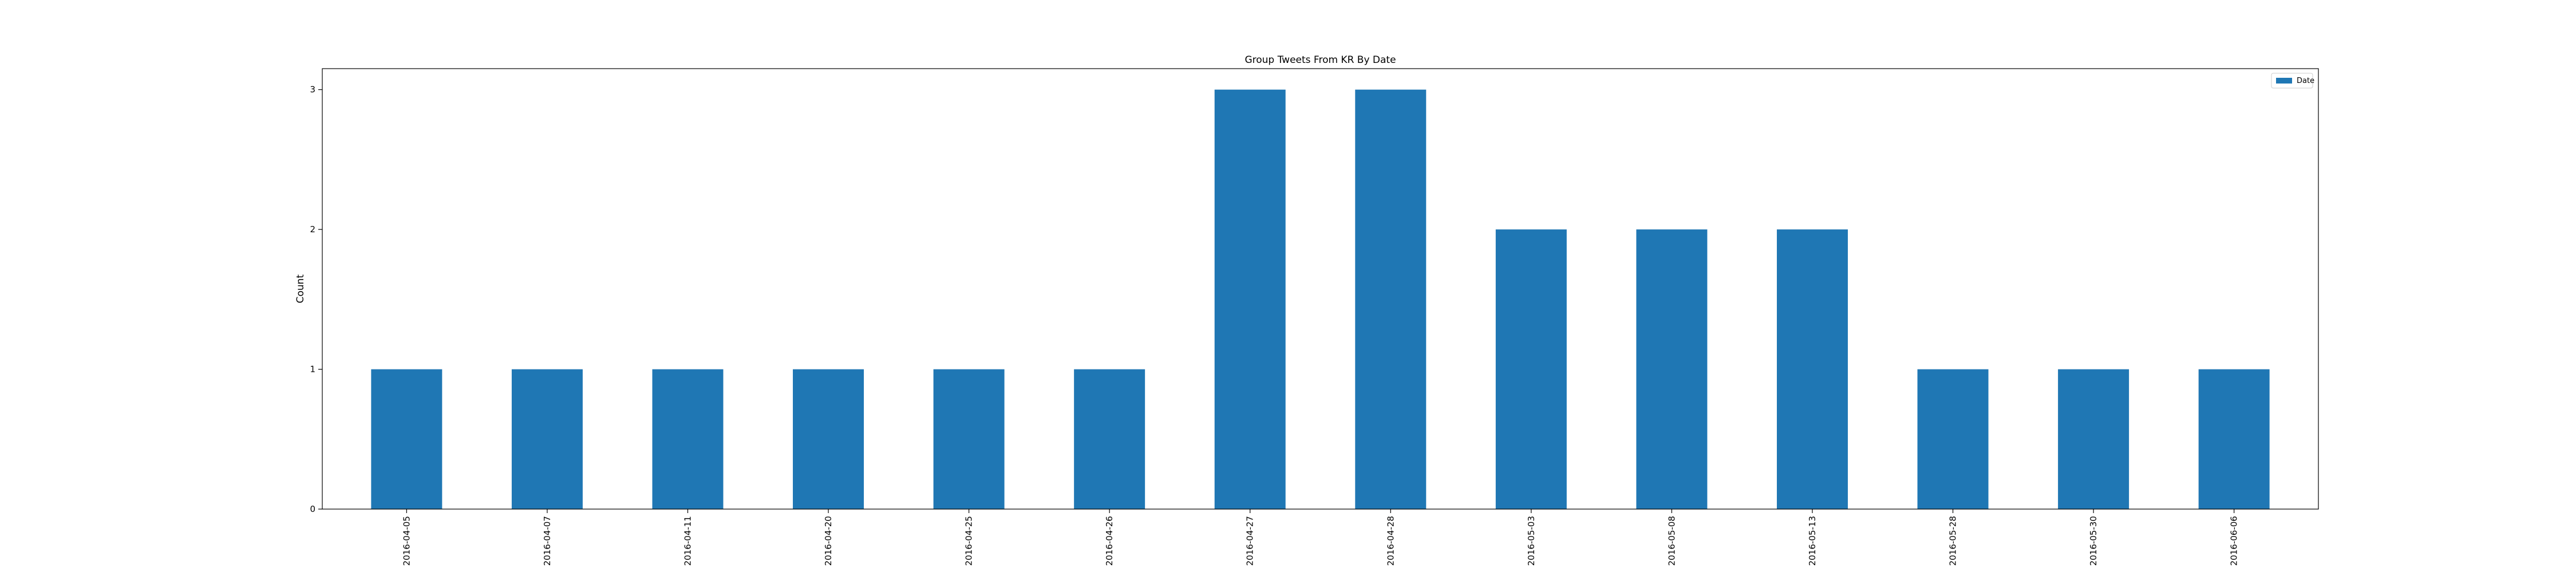 The height and width of the screenshot is (572, 2576). I want to click on x-tick-label: 2016-04-05, so click(406, 541).